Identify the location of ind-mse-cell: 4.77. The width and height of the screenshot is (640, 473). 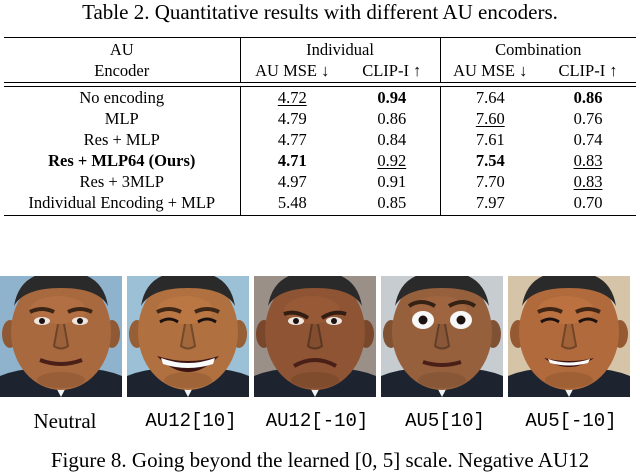
(292, 139).